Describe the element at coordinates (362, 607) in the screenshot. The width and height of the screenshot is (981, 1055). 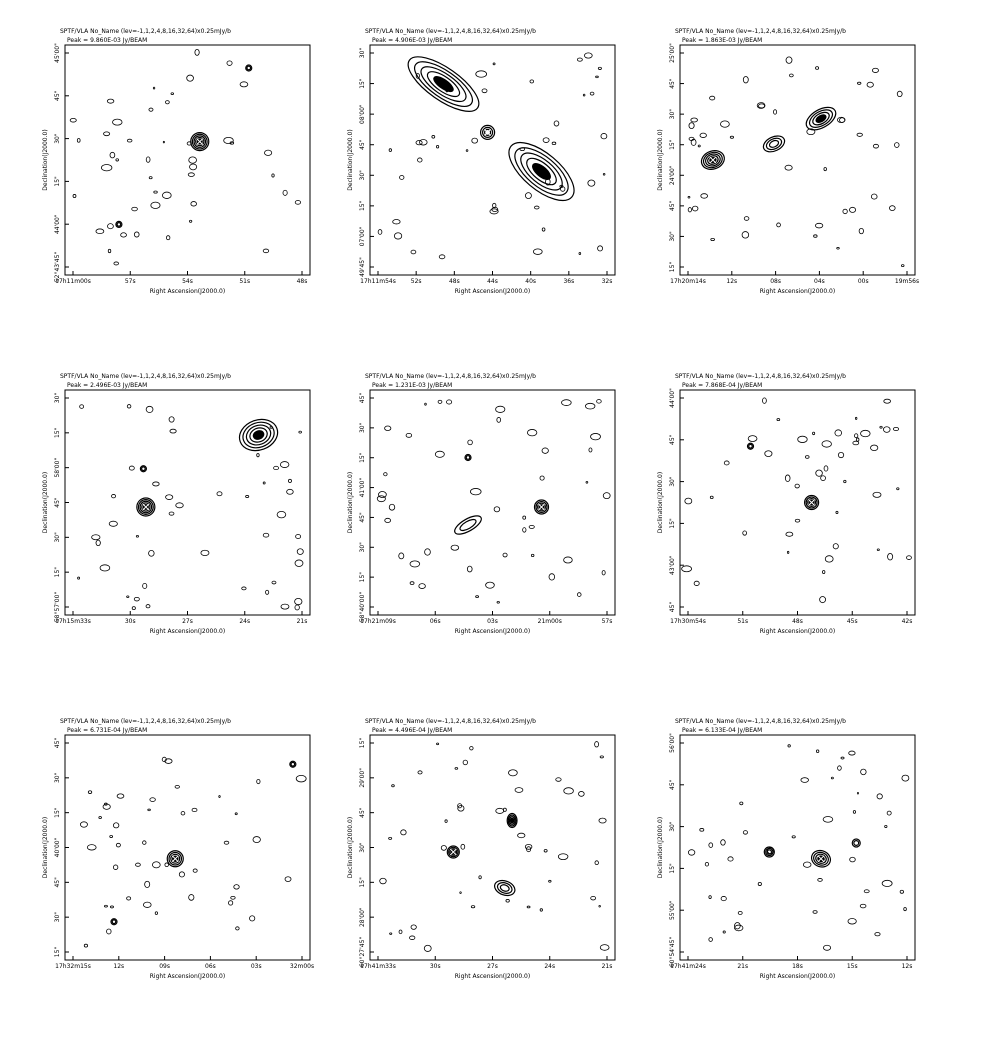
I see `y-tick-label: 58°40'00"` at that location.